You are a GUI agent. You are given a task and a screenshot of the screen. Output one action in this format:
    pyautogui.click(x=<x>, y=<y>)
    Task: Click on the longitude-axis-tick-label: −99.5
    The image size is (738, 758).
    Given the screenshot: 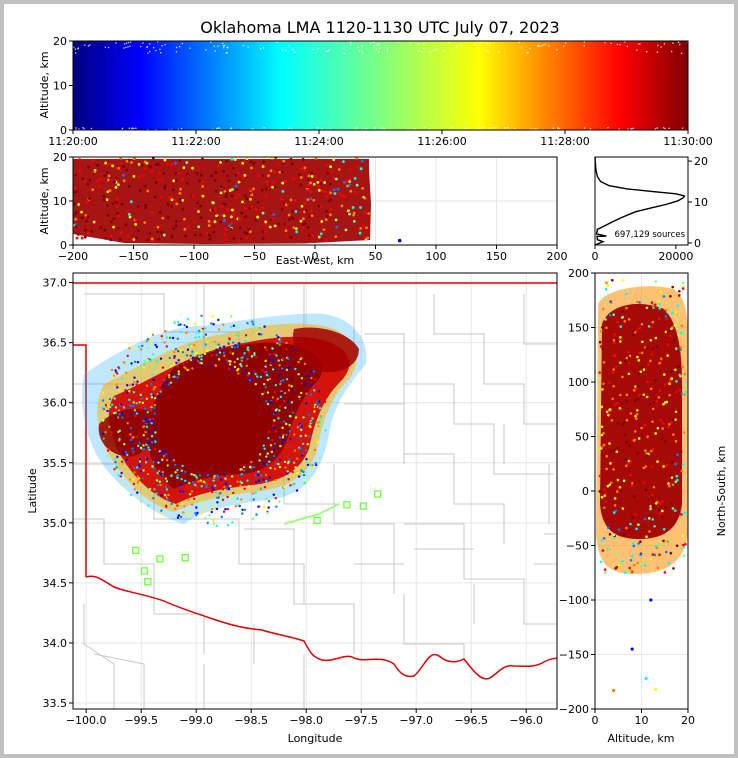 What is the action you would take?
    pyautogui.click(x=141, y=720)
    